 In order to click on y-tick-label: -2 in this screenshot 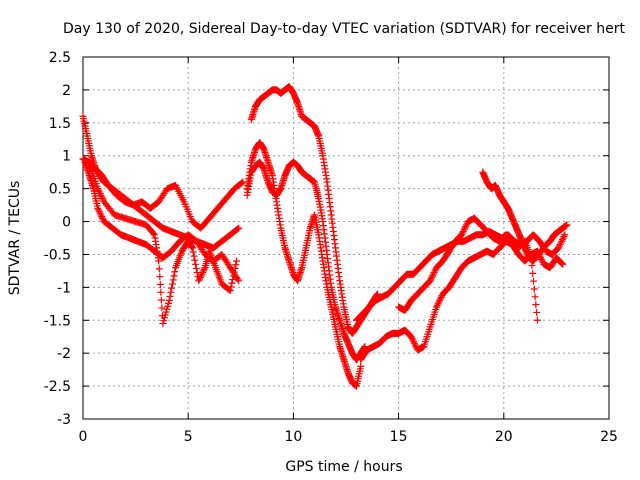, I will do `click(64, 354)`.